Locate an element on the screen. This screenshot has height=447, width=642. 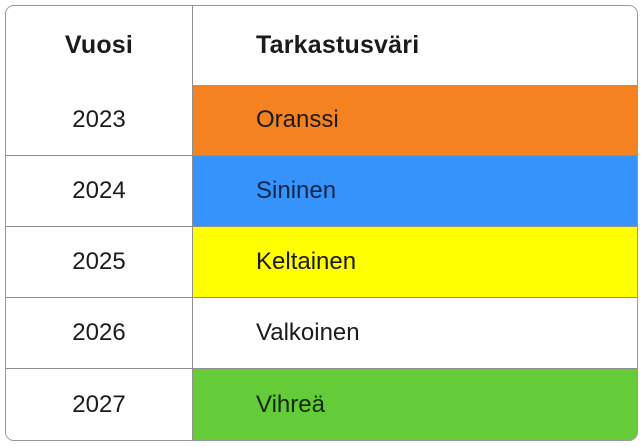
cell-inspection-color: Keltainen is located at coordinates (415, 262).